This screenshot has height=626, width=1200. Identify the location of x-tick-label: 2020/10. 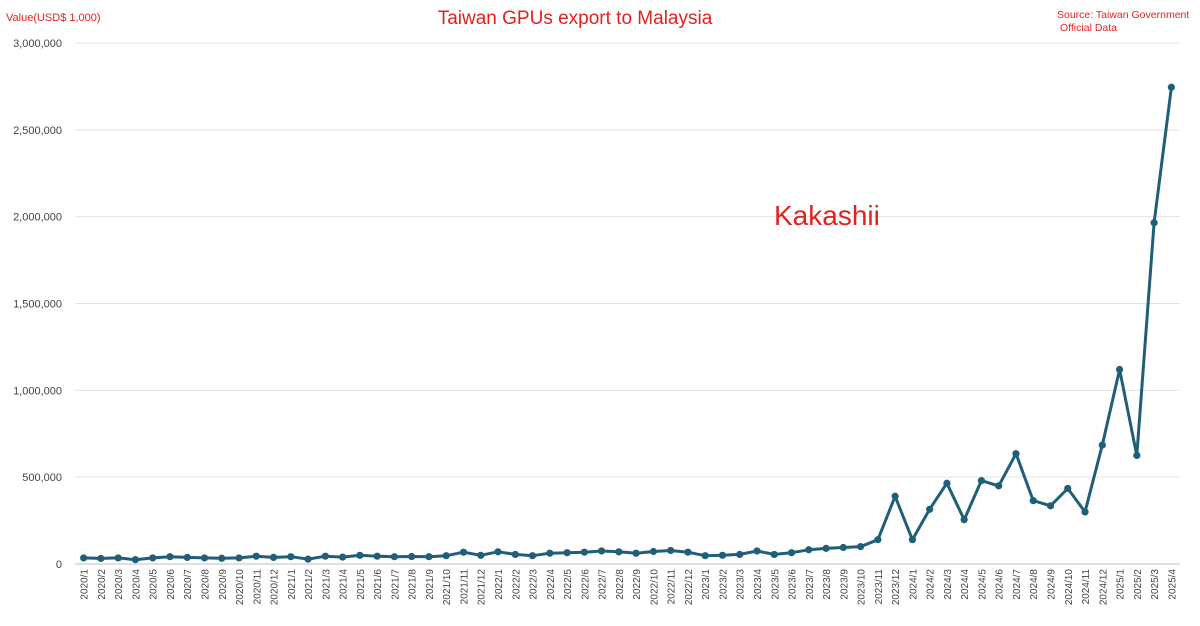
(240, 587).